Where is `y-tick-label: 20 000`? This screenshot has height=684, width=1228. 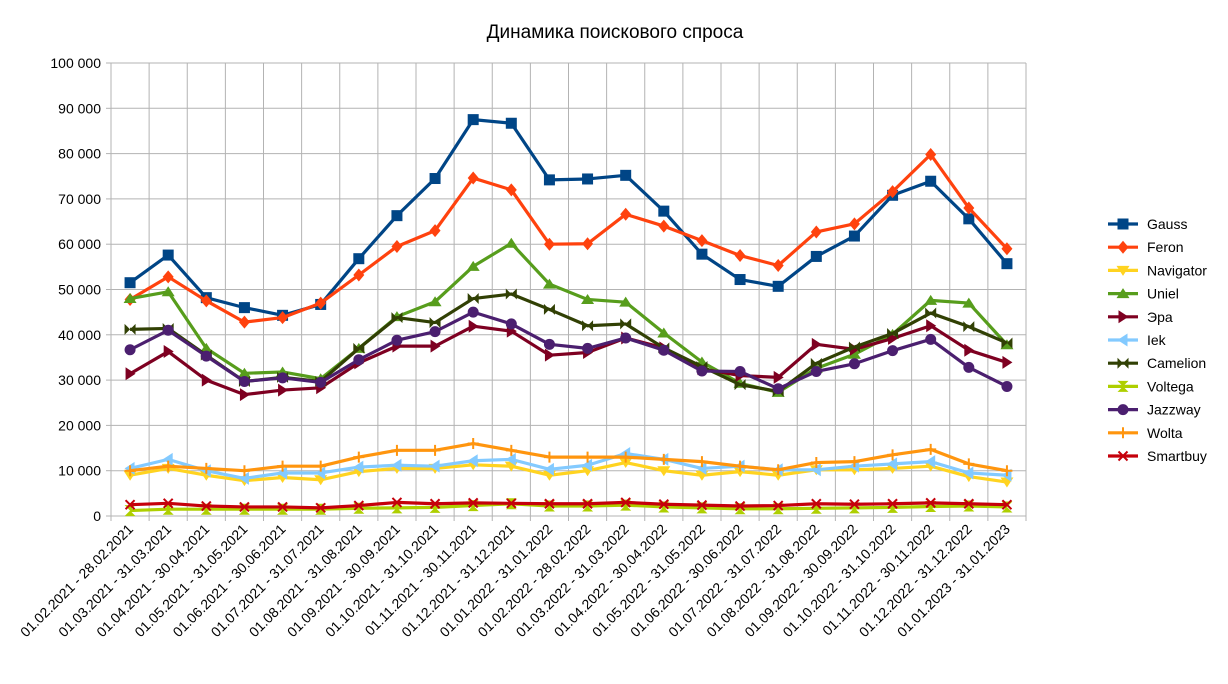
y-tick-label: 20 000 is located at coordinates (79, 425).